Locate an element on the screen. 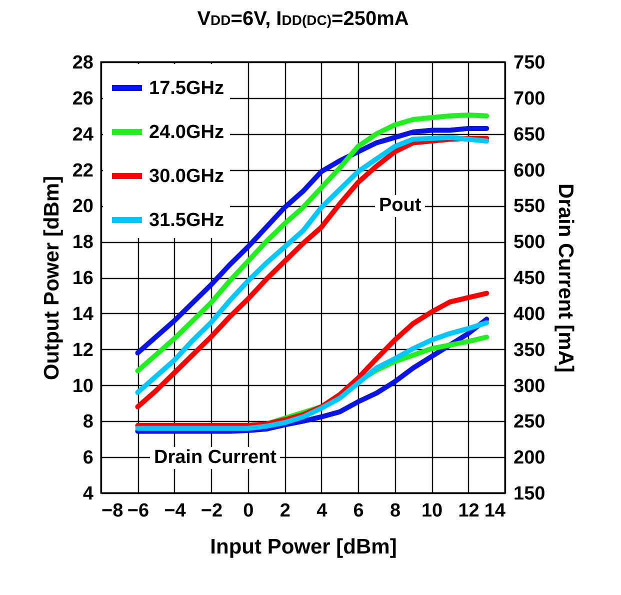 The height and width of the screenshot is (595, 621). y2-tick-label: 400 is located at coordinates (530, 314).